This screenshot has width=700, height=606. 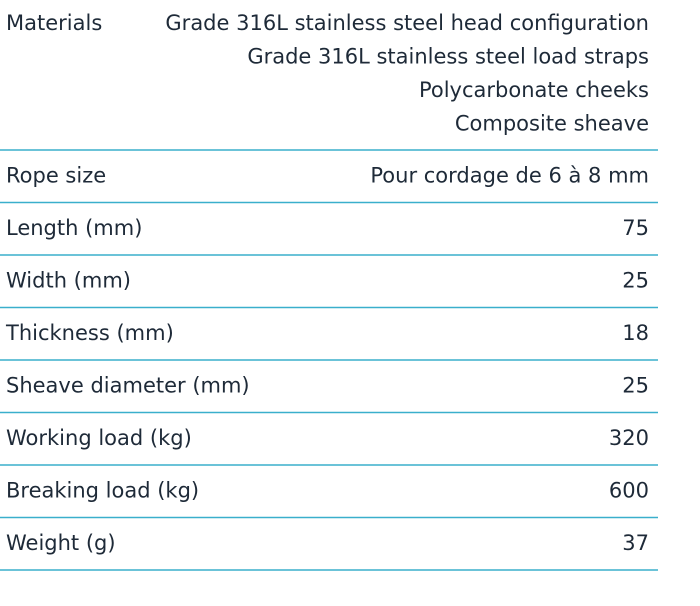 What do you see at coordinates (89, 333) in the screenshot?
I see `row-label: Thickness (mm)` at bounding box center [89, 333].